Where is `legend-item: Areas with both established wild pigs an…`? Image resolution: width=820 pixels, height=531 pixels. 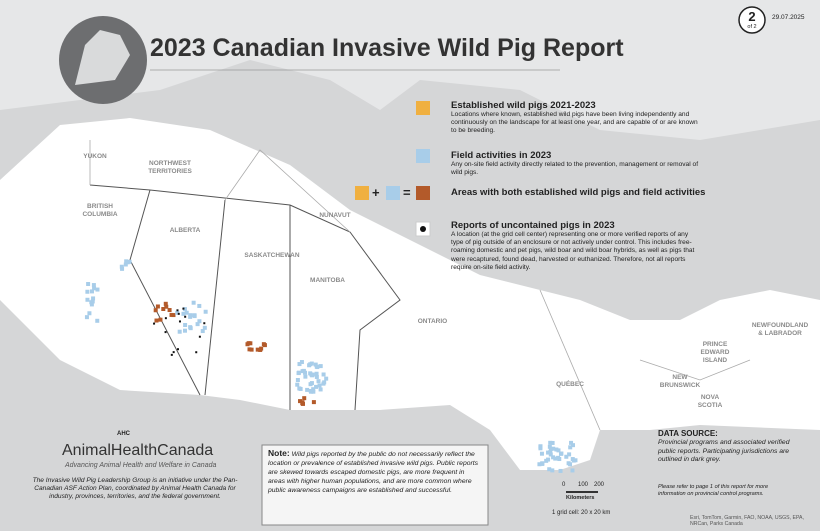
legend-item: Areas with both established wild pigs an… is located at coordinates (591, 192).